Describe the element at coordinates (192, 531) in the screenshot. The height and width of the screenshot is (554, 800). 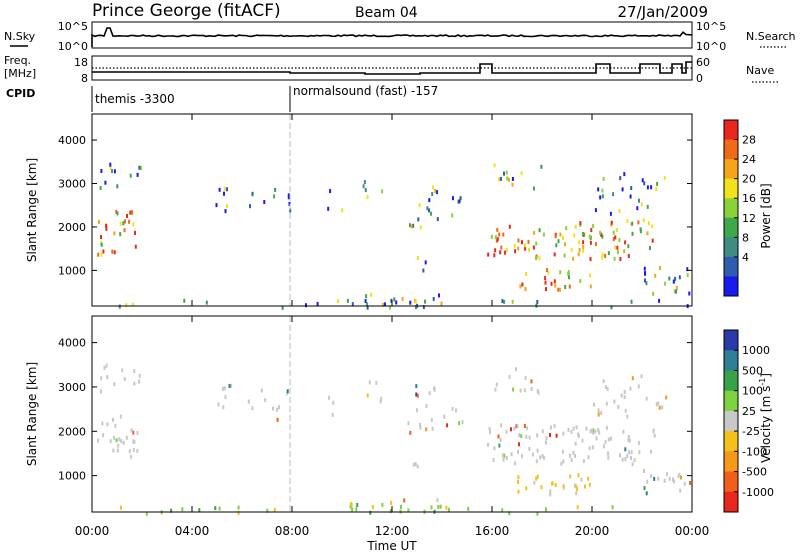
I see `x-tick-label: 04:00` at that location.